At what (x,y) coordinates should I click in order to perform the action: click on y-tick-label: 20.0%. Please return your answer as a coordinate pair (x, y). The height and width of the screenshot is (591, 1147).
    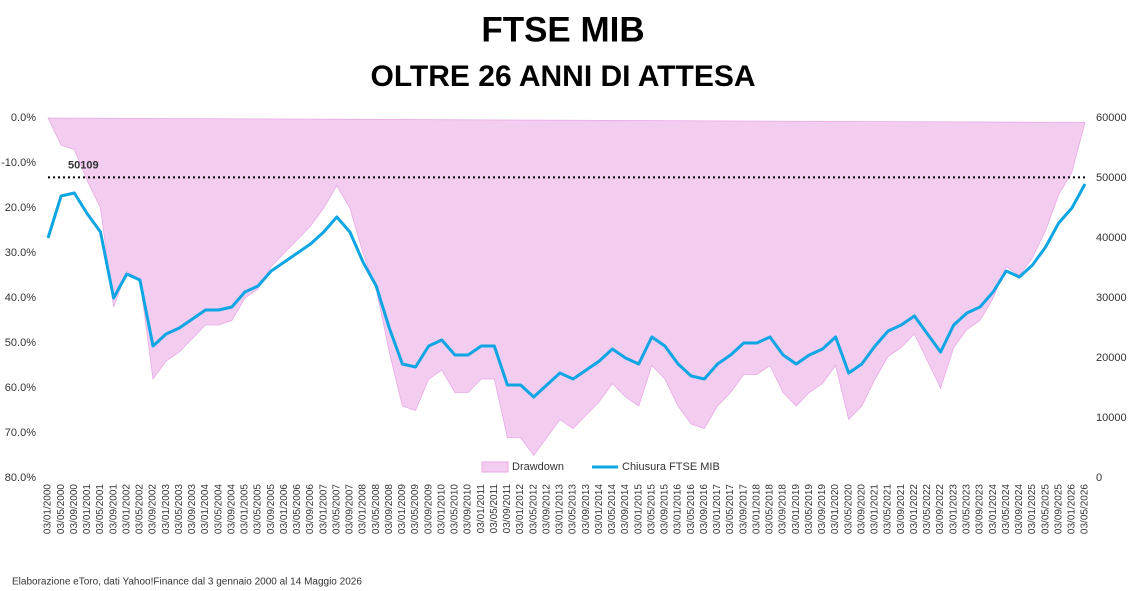
    Looking at the image, I should click on (20, 208).